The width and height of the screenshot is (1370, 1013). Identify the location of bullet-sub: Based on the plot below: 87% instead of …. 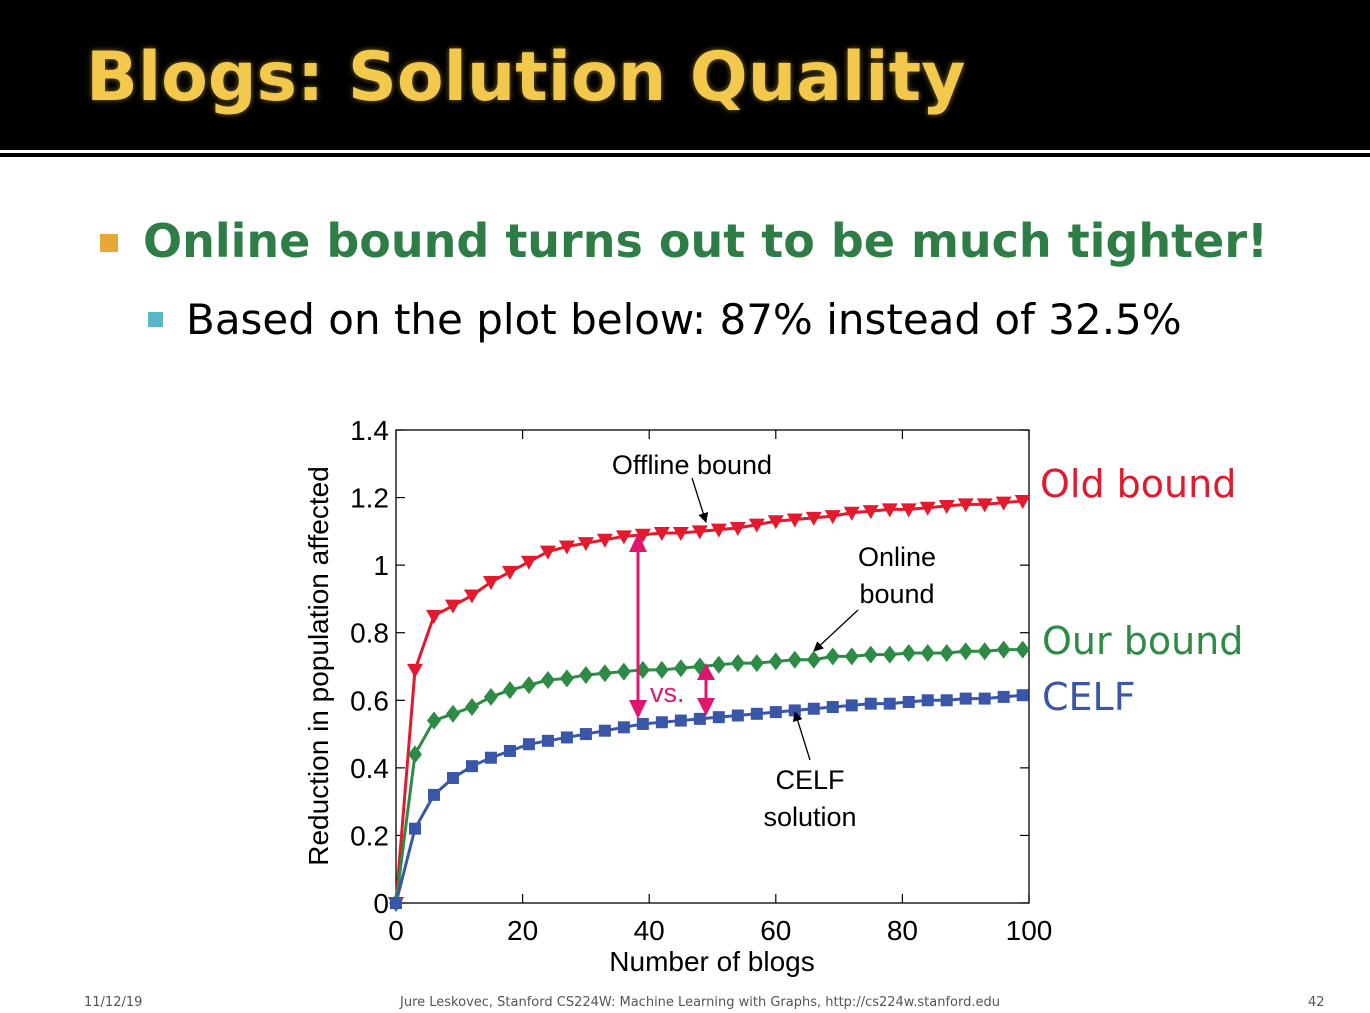
(684, 319).